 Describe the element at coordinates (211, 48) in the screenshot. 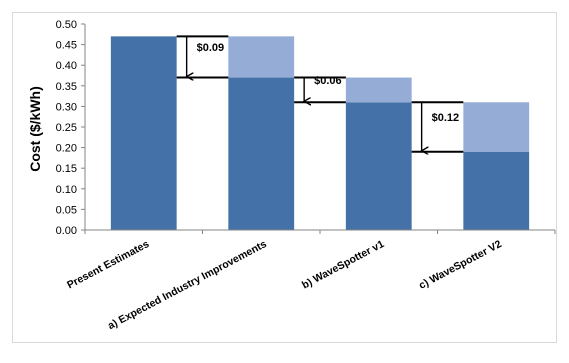

I see `delta-label-0: $0.09` at that location.